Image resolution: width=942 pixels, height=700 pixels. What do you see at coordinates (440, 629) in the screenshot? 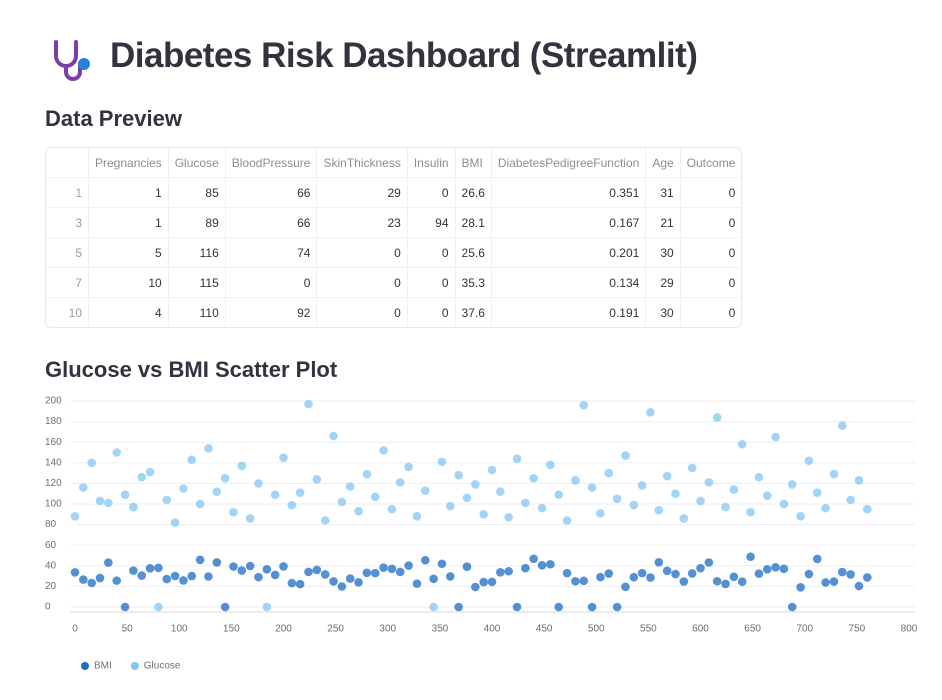
I see `x-tick-label: 350` at bounding box center [440, 629].